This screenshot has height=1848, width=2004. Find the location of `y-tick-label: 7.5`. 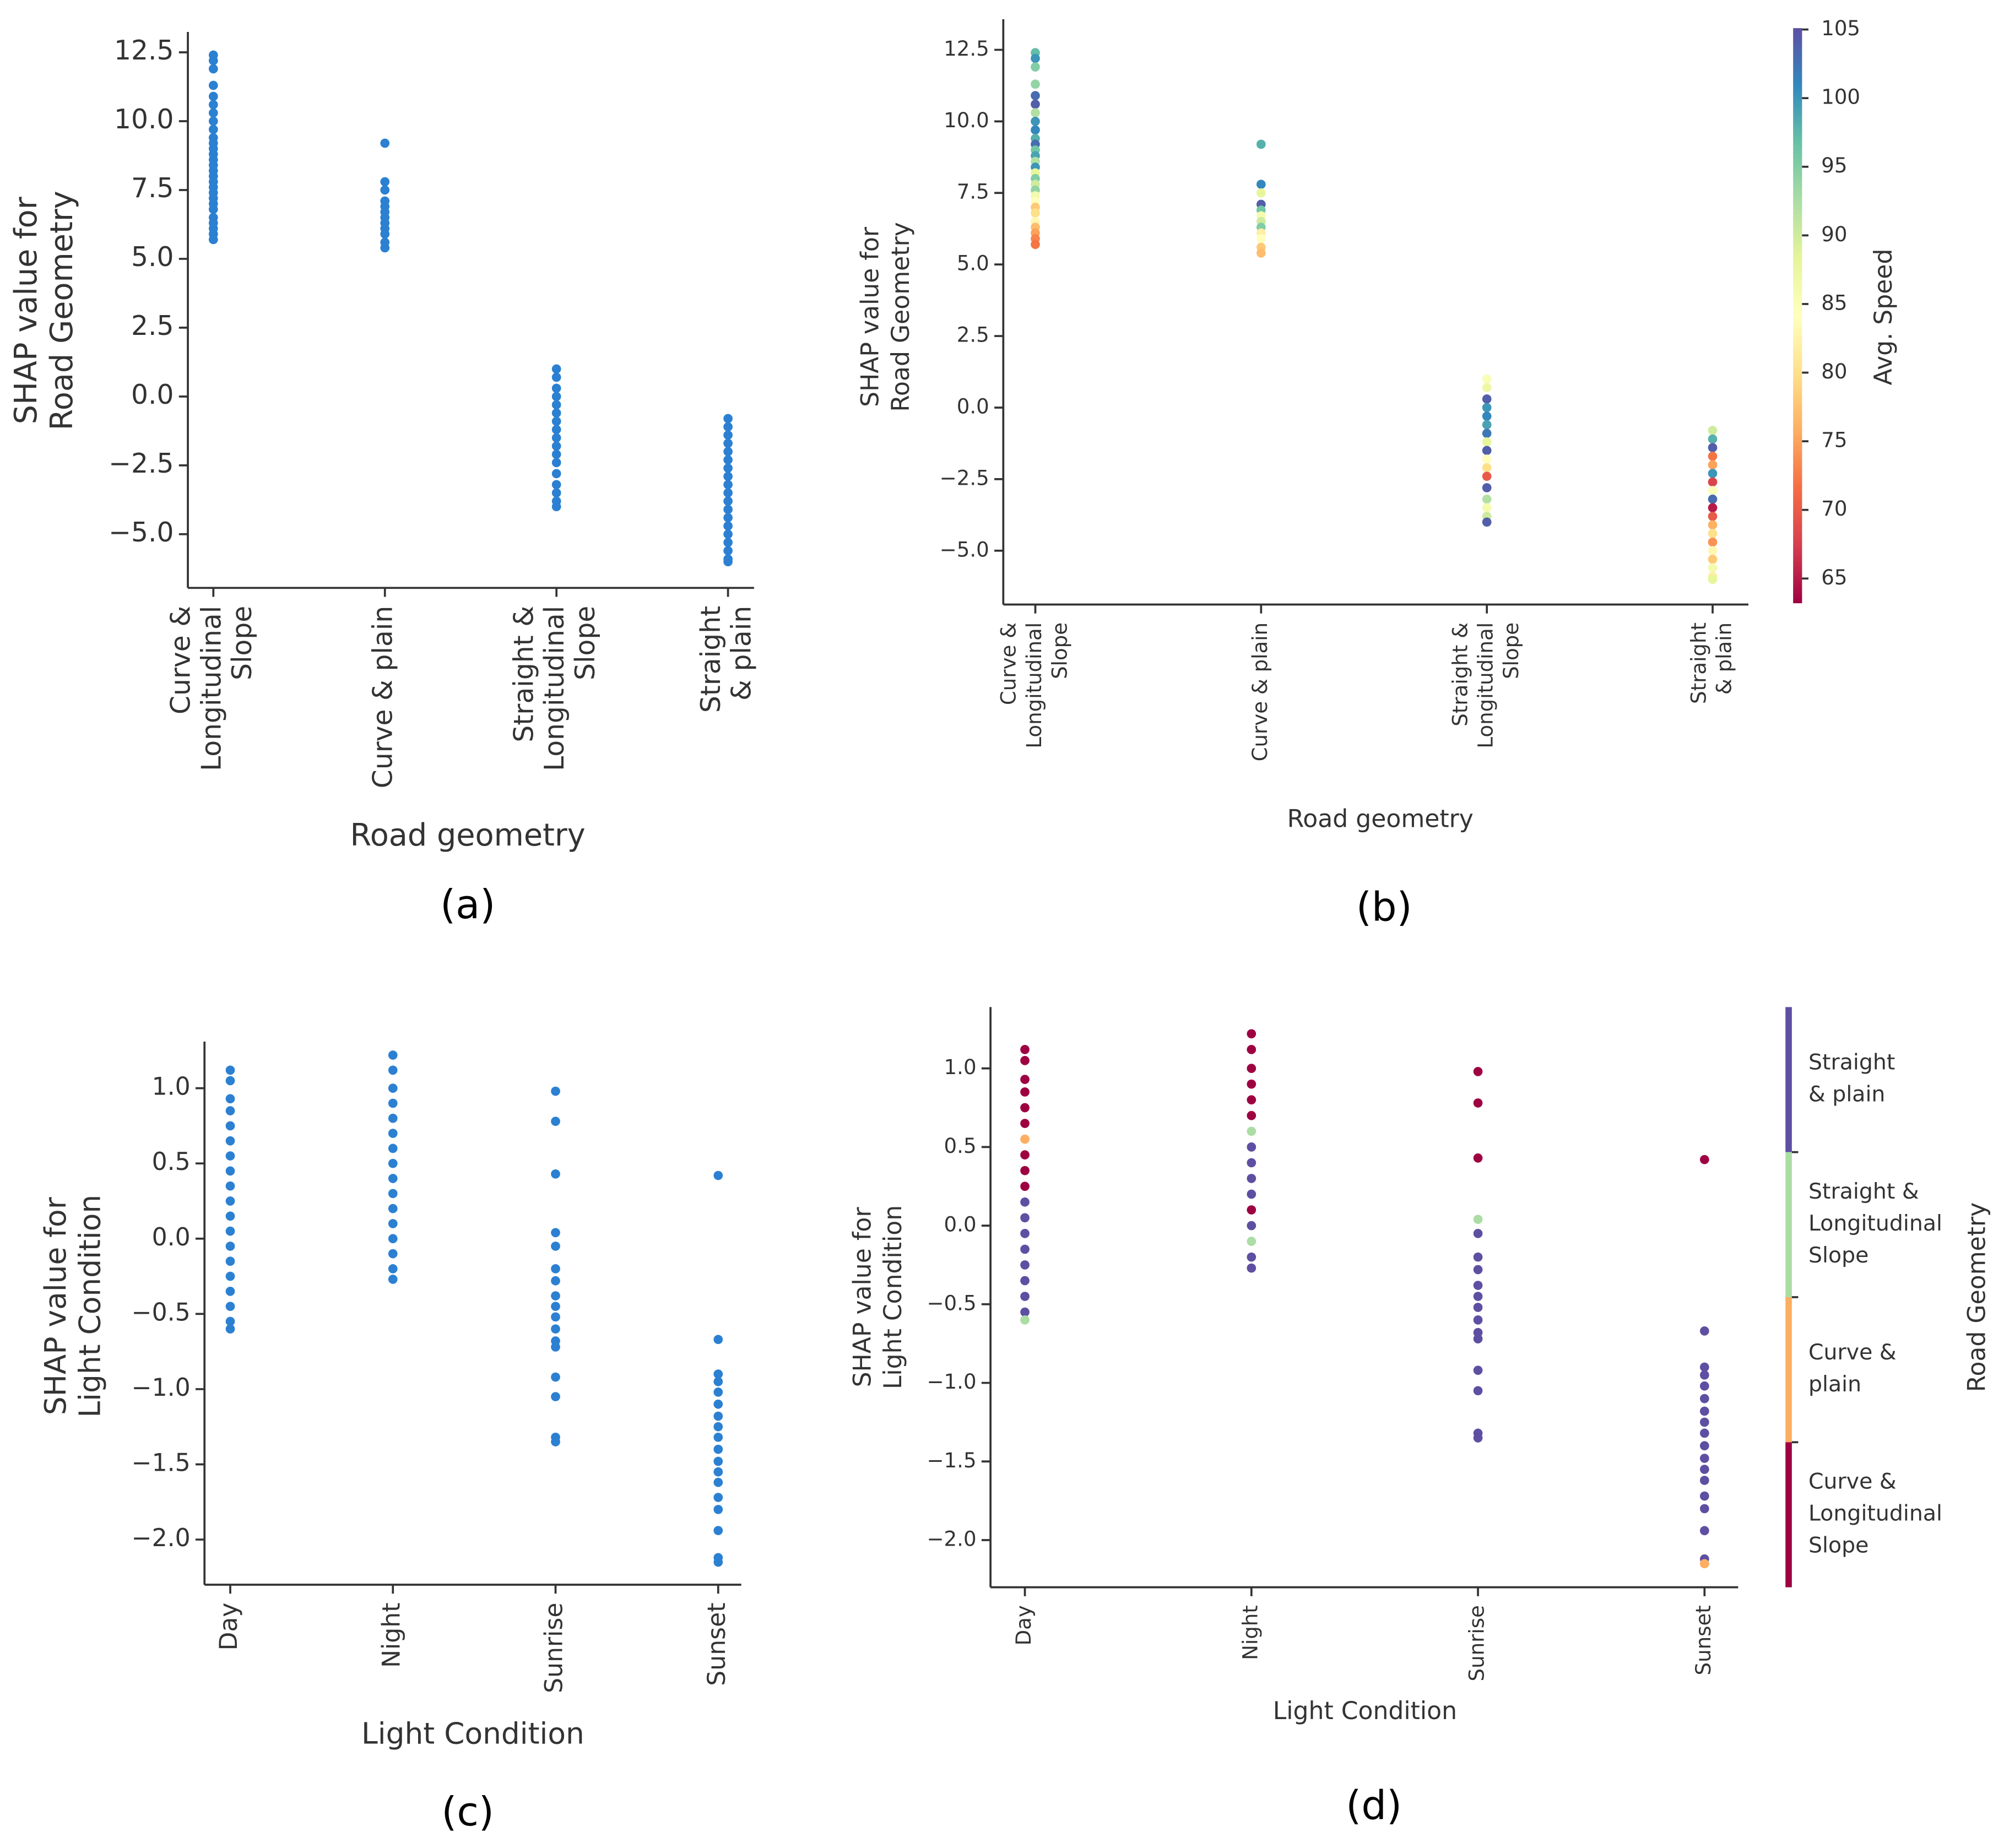

y-tick-label: 7.5 is located at coordinates (973, 192).